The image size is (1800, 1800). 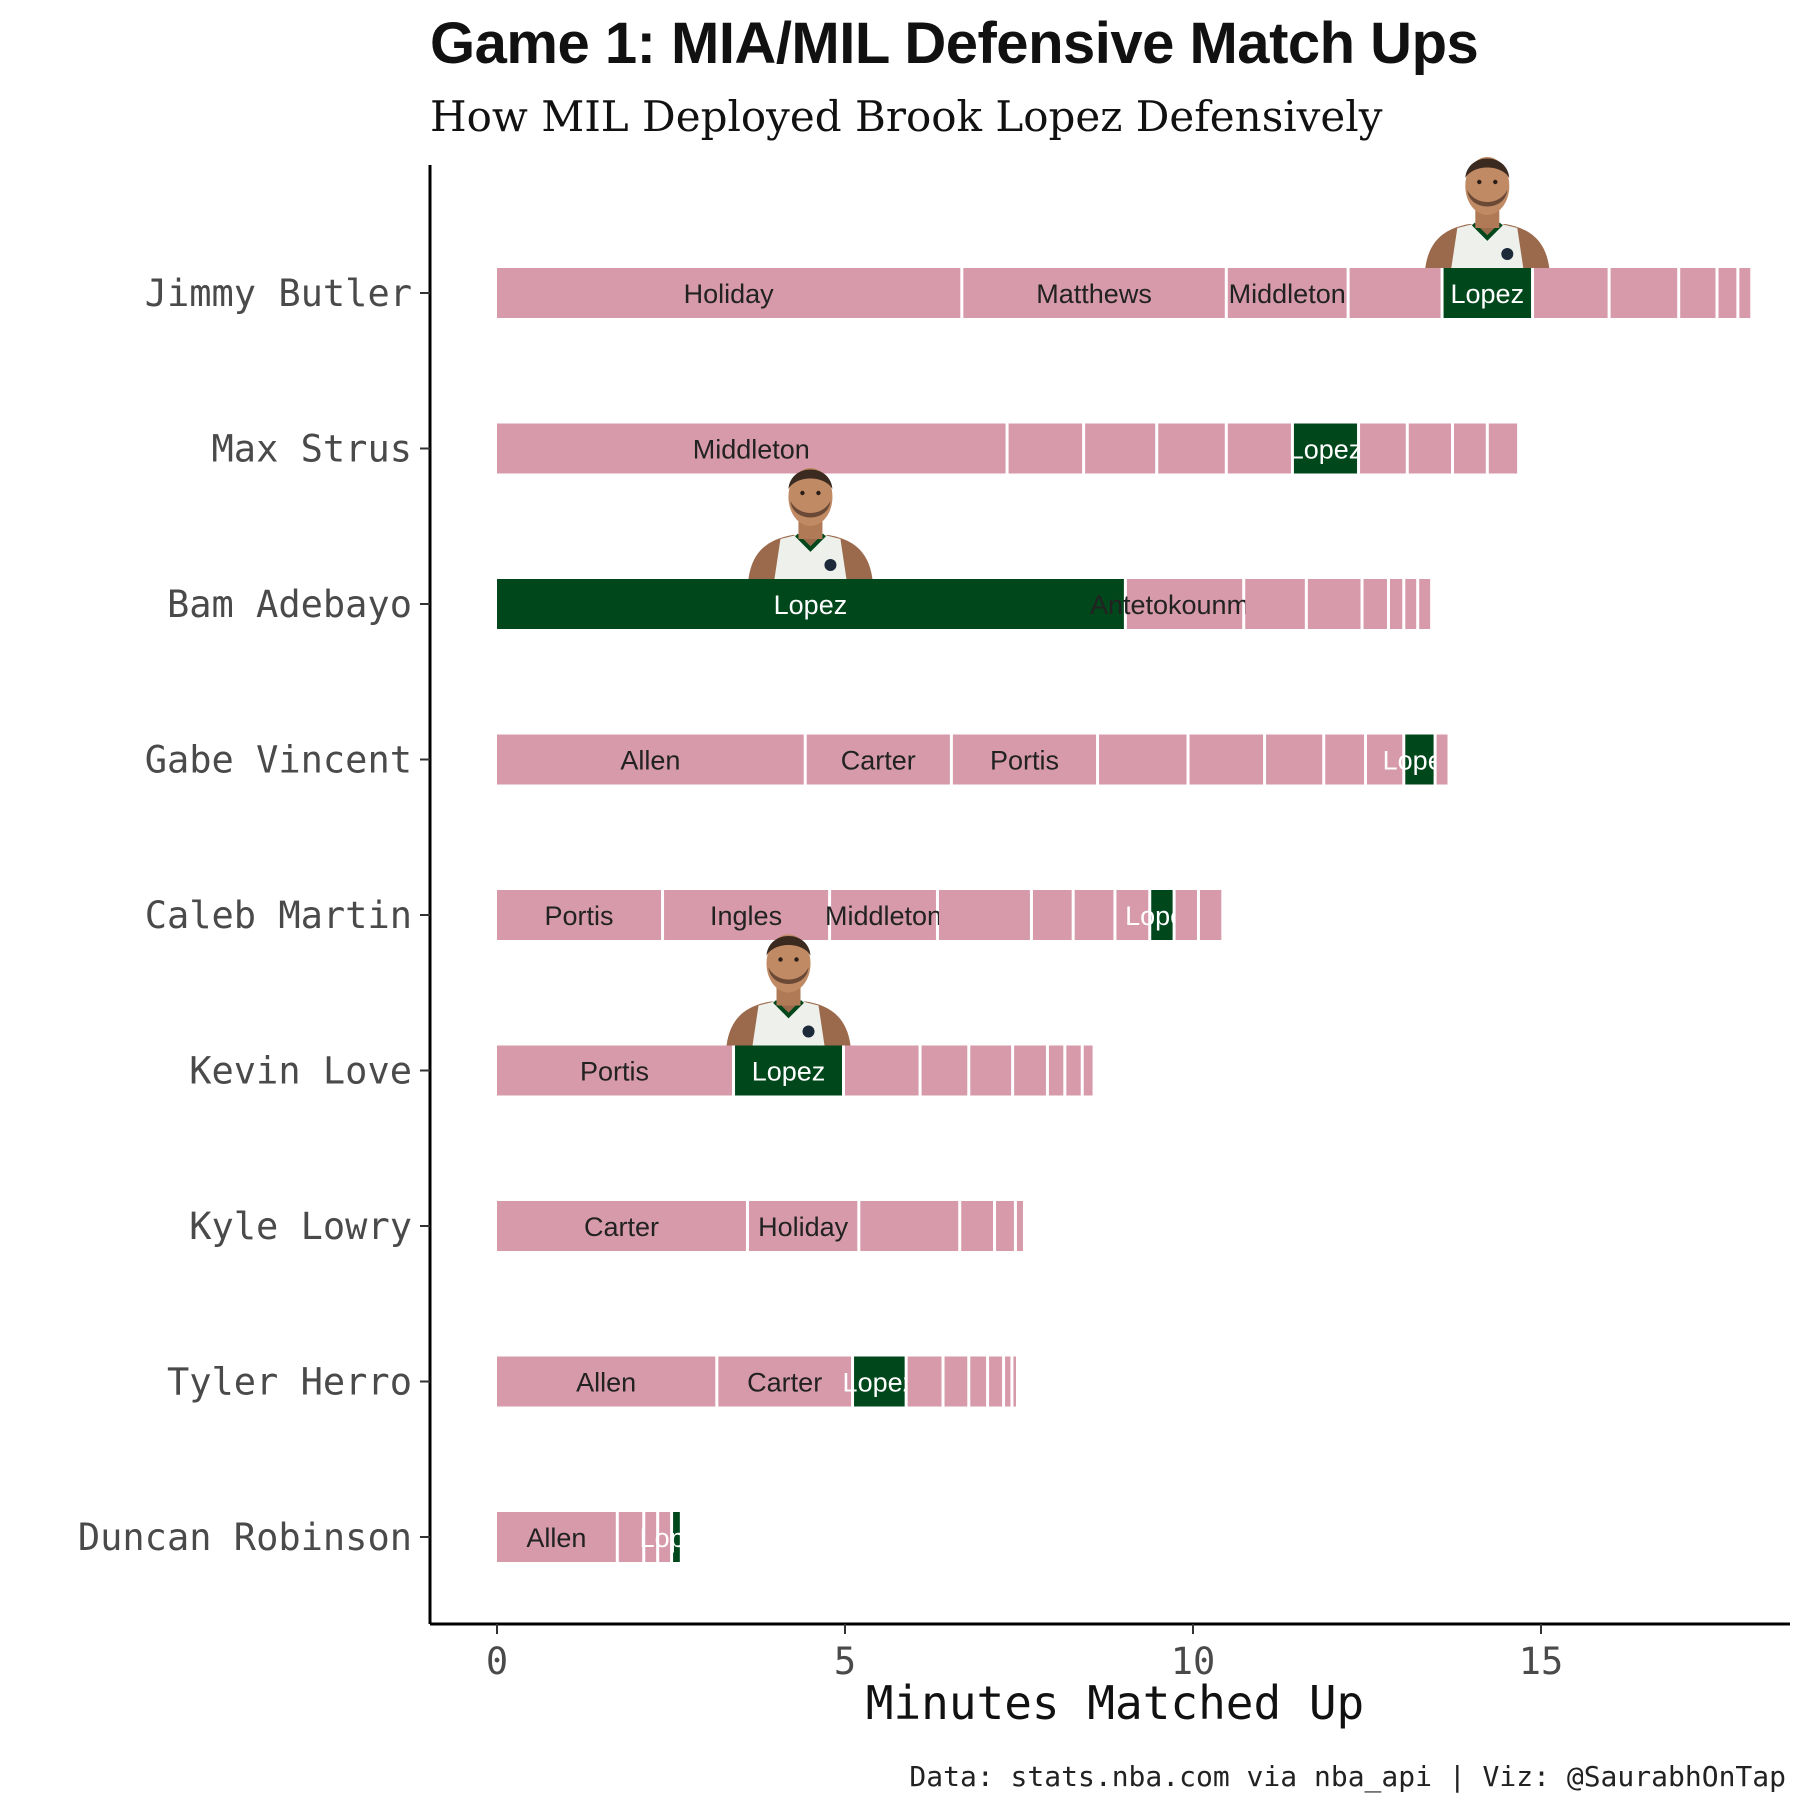 What do you see at coordinates (883, 916) in the screenshot?
I see `segment-label: Middleton` at bounding box center [883, 916].